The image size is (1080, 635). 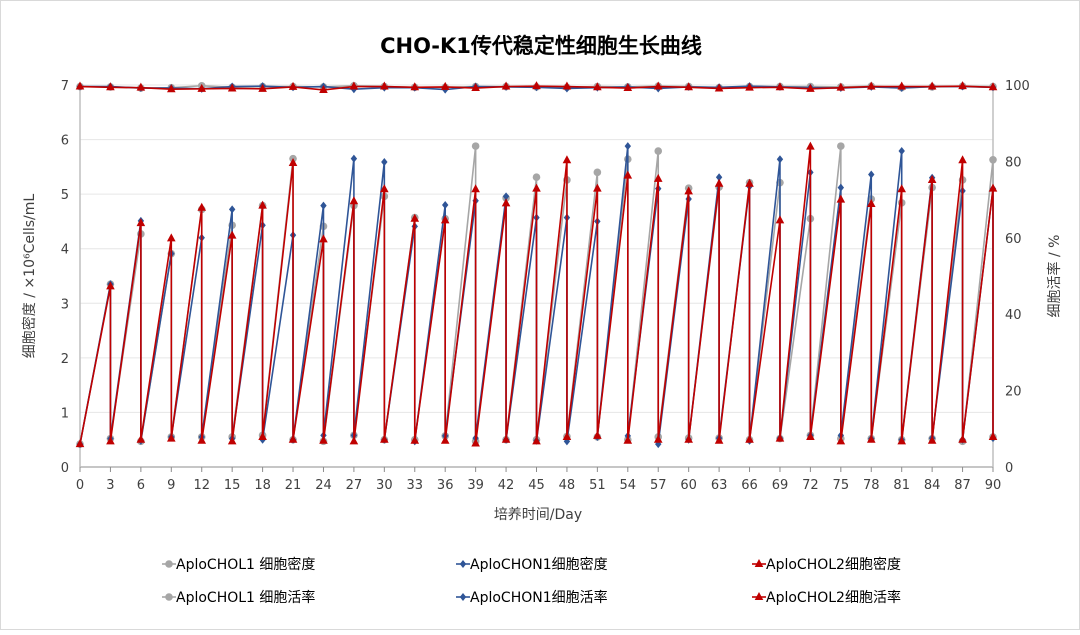 What do you see at coordinates (688, 485) in the screenshot?
I see `x-tick-label: 60` at bounding box center [688, 485].